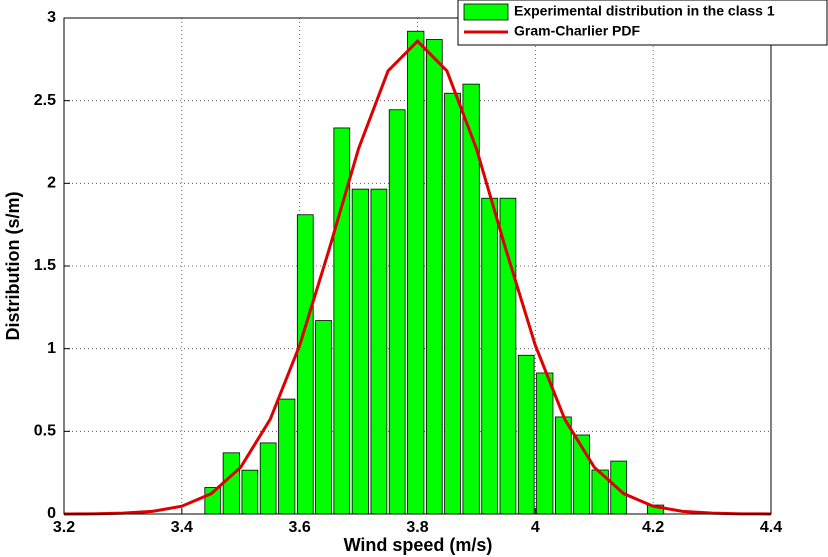 Image resolution: width=828 pixels, height=557 pixels. Describe the element at coordinates (182, 527) in the screenshot. I see `x-tick-label: 3.4` at that location.